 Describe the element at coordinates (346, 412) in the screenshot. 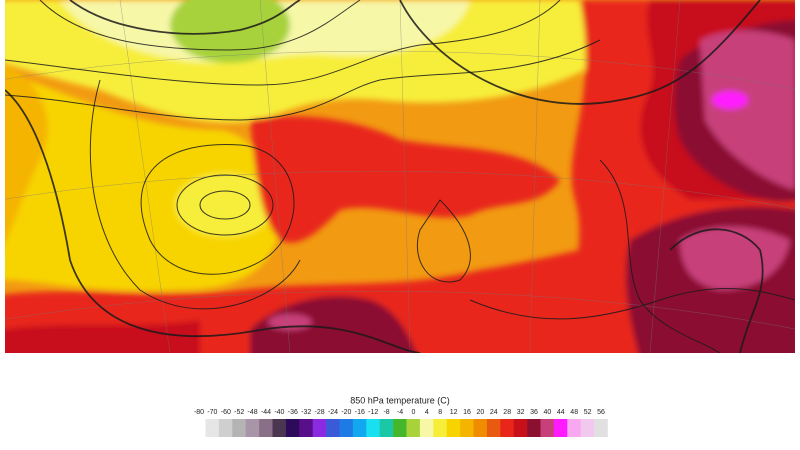

I see `colorbar-tick-label: -20` at that location.